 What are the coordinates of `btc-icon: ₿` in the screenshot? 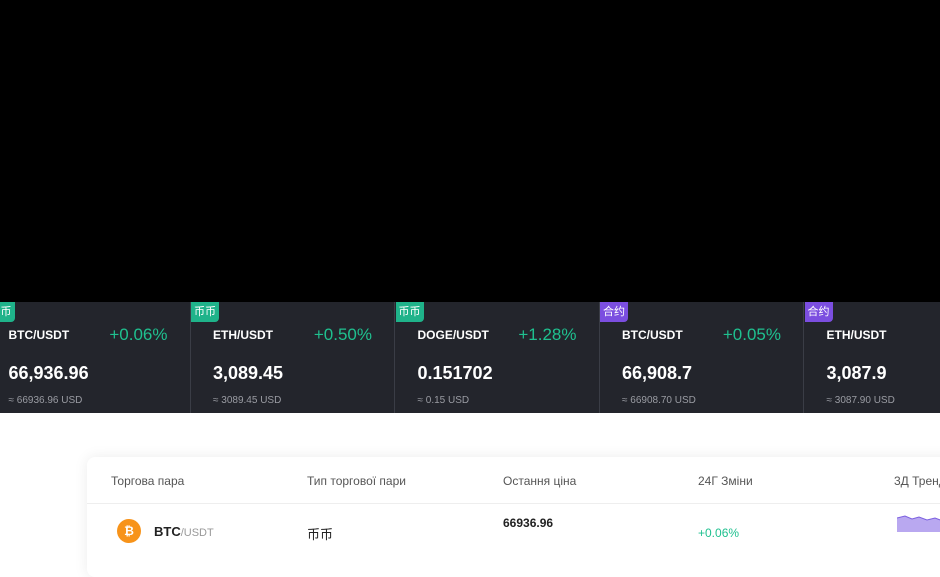 It's located at (129, 531).